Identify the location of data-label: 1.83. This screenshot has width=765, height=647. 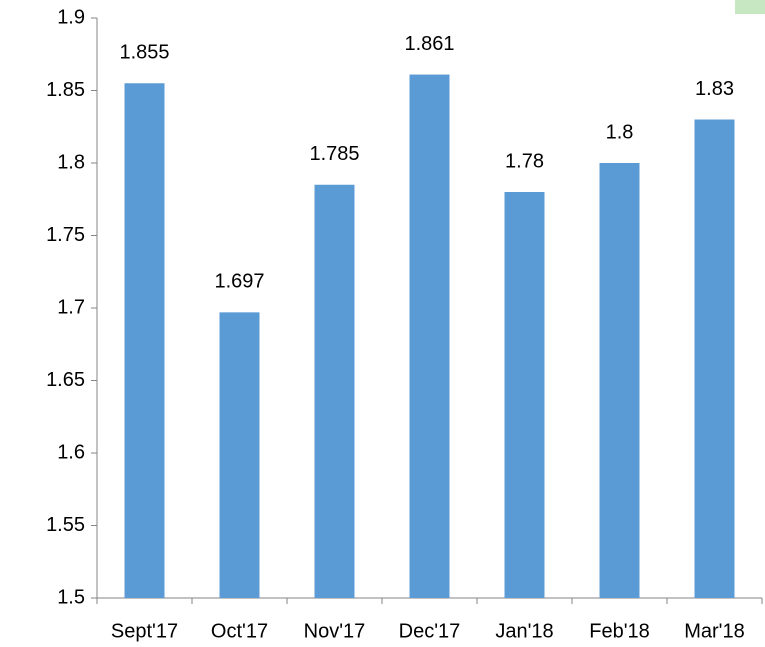
(714, 89).